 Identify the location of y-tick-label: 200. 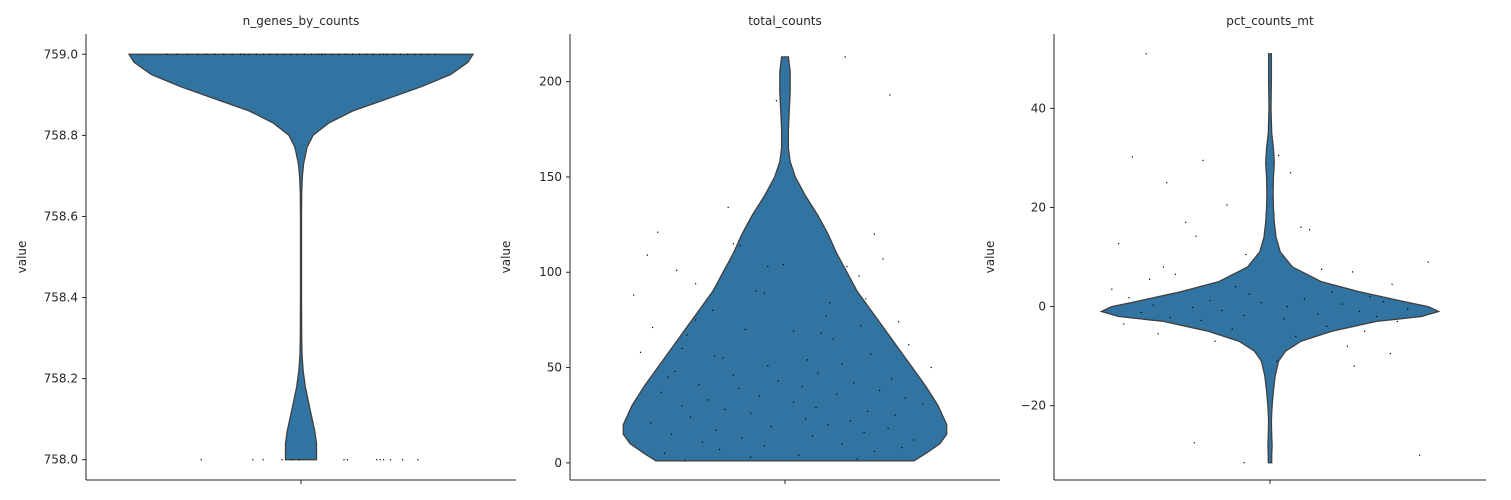
(550, 82).